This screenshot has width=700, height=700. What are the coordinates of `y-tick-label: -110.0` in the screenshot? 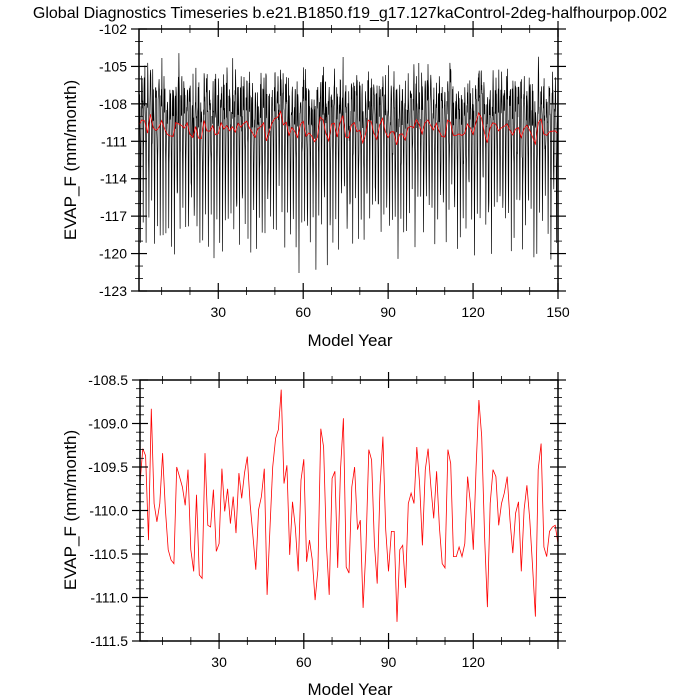 It's located at (108, 511).